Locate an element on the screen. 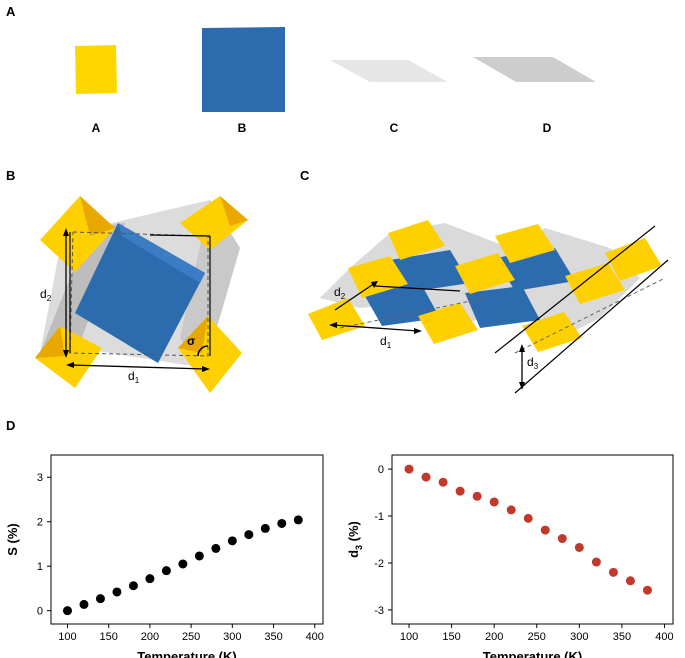  d2-arrowhead-bottom is located at coordinates (66, 354).